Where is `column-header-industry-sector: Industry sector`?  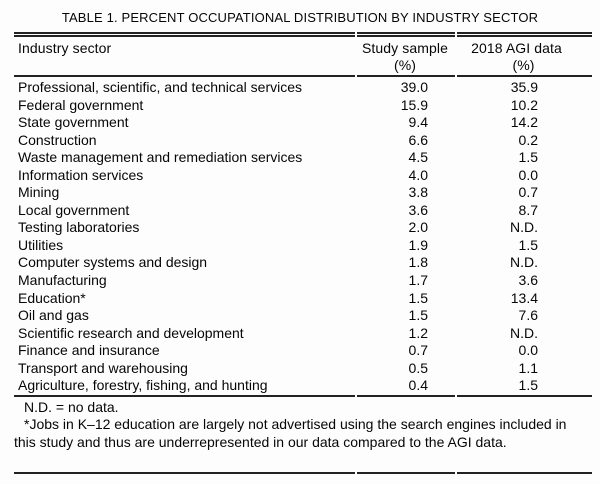 column-header-industry-sector: Industry sector is located at coordinates (65, 48).